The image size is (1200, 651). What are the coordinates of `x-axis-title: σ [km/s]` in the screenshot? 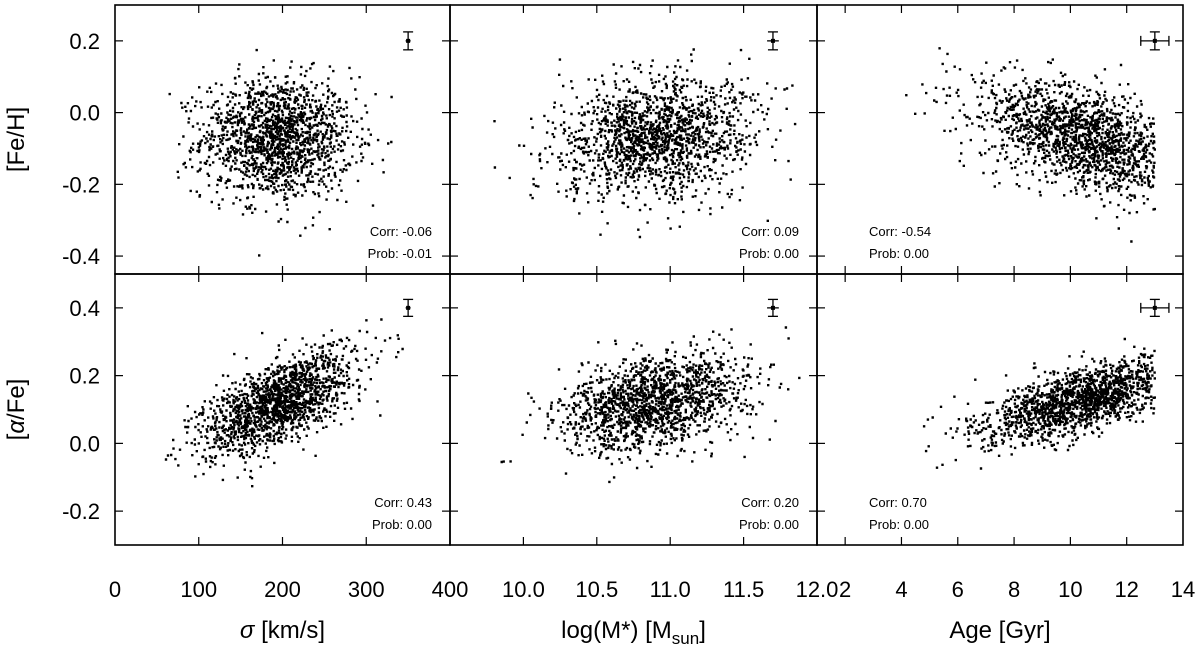 It's located at (282, 630).